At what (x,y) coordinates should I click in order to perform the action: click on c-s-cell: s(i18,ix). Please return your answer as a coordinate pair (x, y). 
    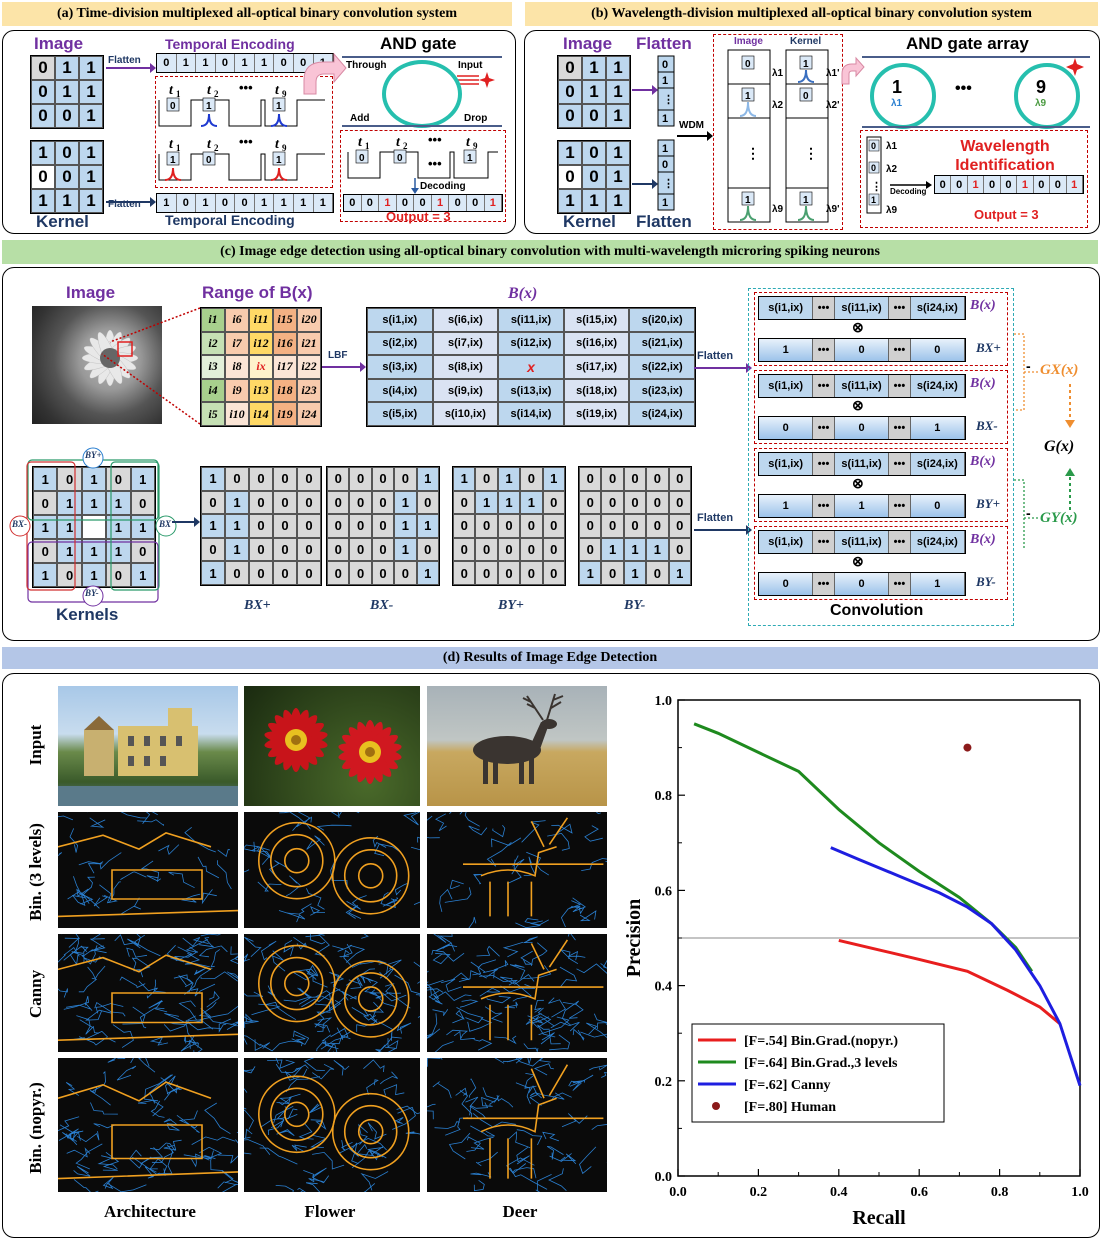
    Looking at the image, I should click on (596, 390).